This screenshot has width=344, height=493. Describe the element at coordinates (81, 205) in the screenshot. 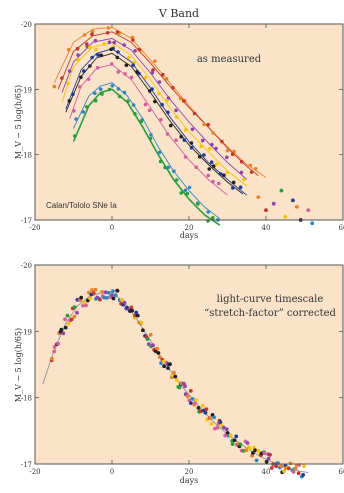

I see `corner-label-calan-tololo: Calan/Tololo SNe Ia` at that location.